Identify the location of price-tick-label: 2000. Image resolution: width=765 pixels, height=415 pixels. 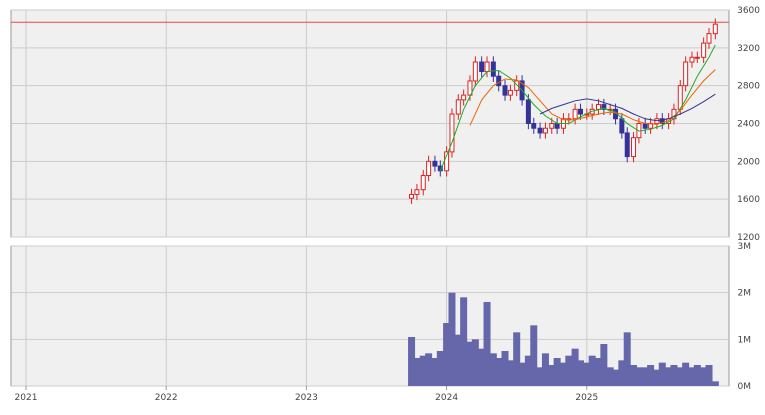
(748, 162).